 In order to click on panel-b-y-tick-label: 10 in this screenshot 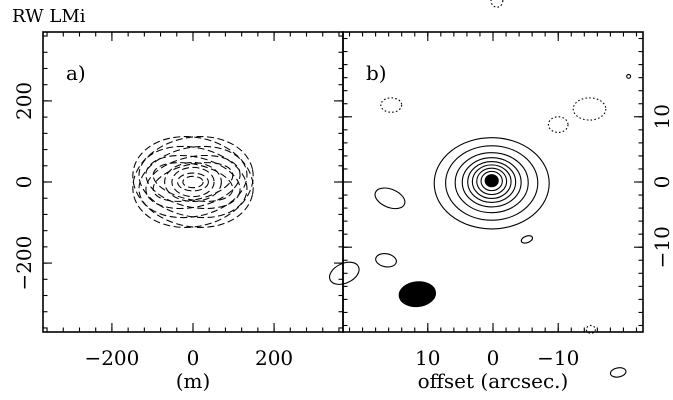, I will do `click(661, 116)`.